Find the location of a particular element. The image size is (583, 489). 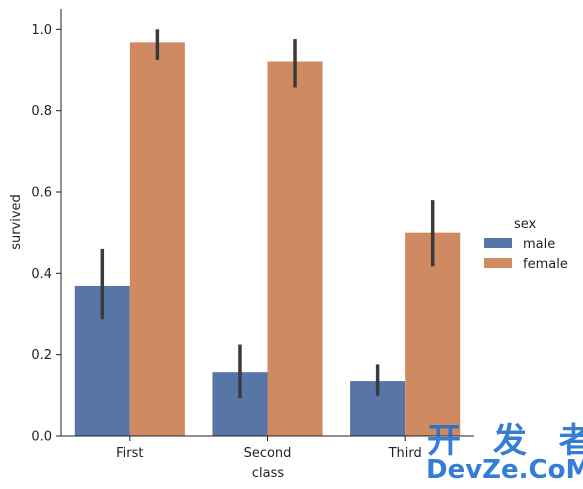

y-tick-label: 0.2 is located at coordinates (41, 355).